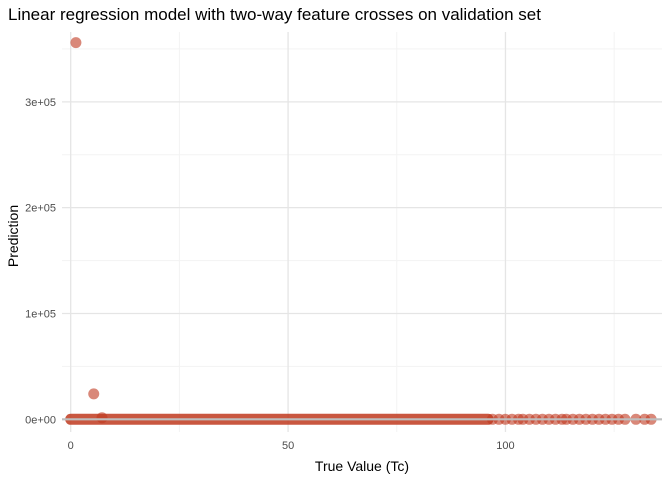  What do you see at coordinates (40, 103) in the screenshot?
I see `y-tick-label: 3e+05` at bounding box center [40, 103].